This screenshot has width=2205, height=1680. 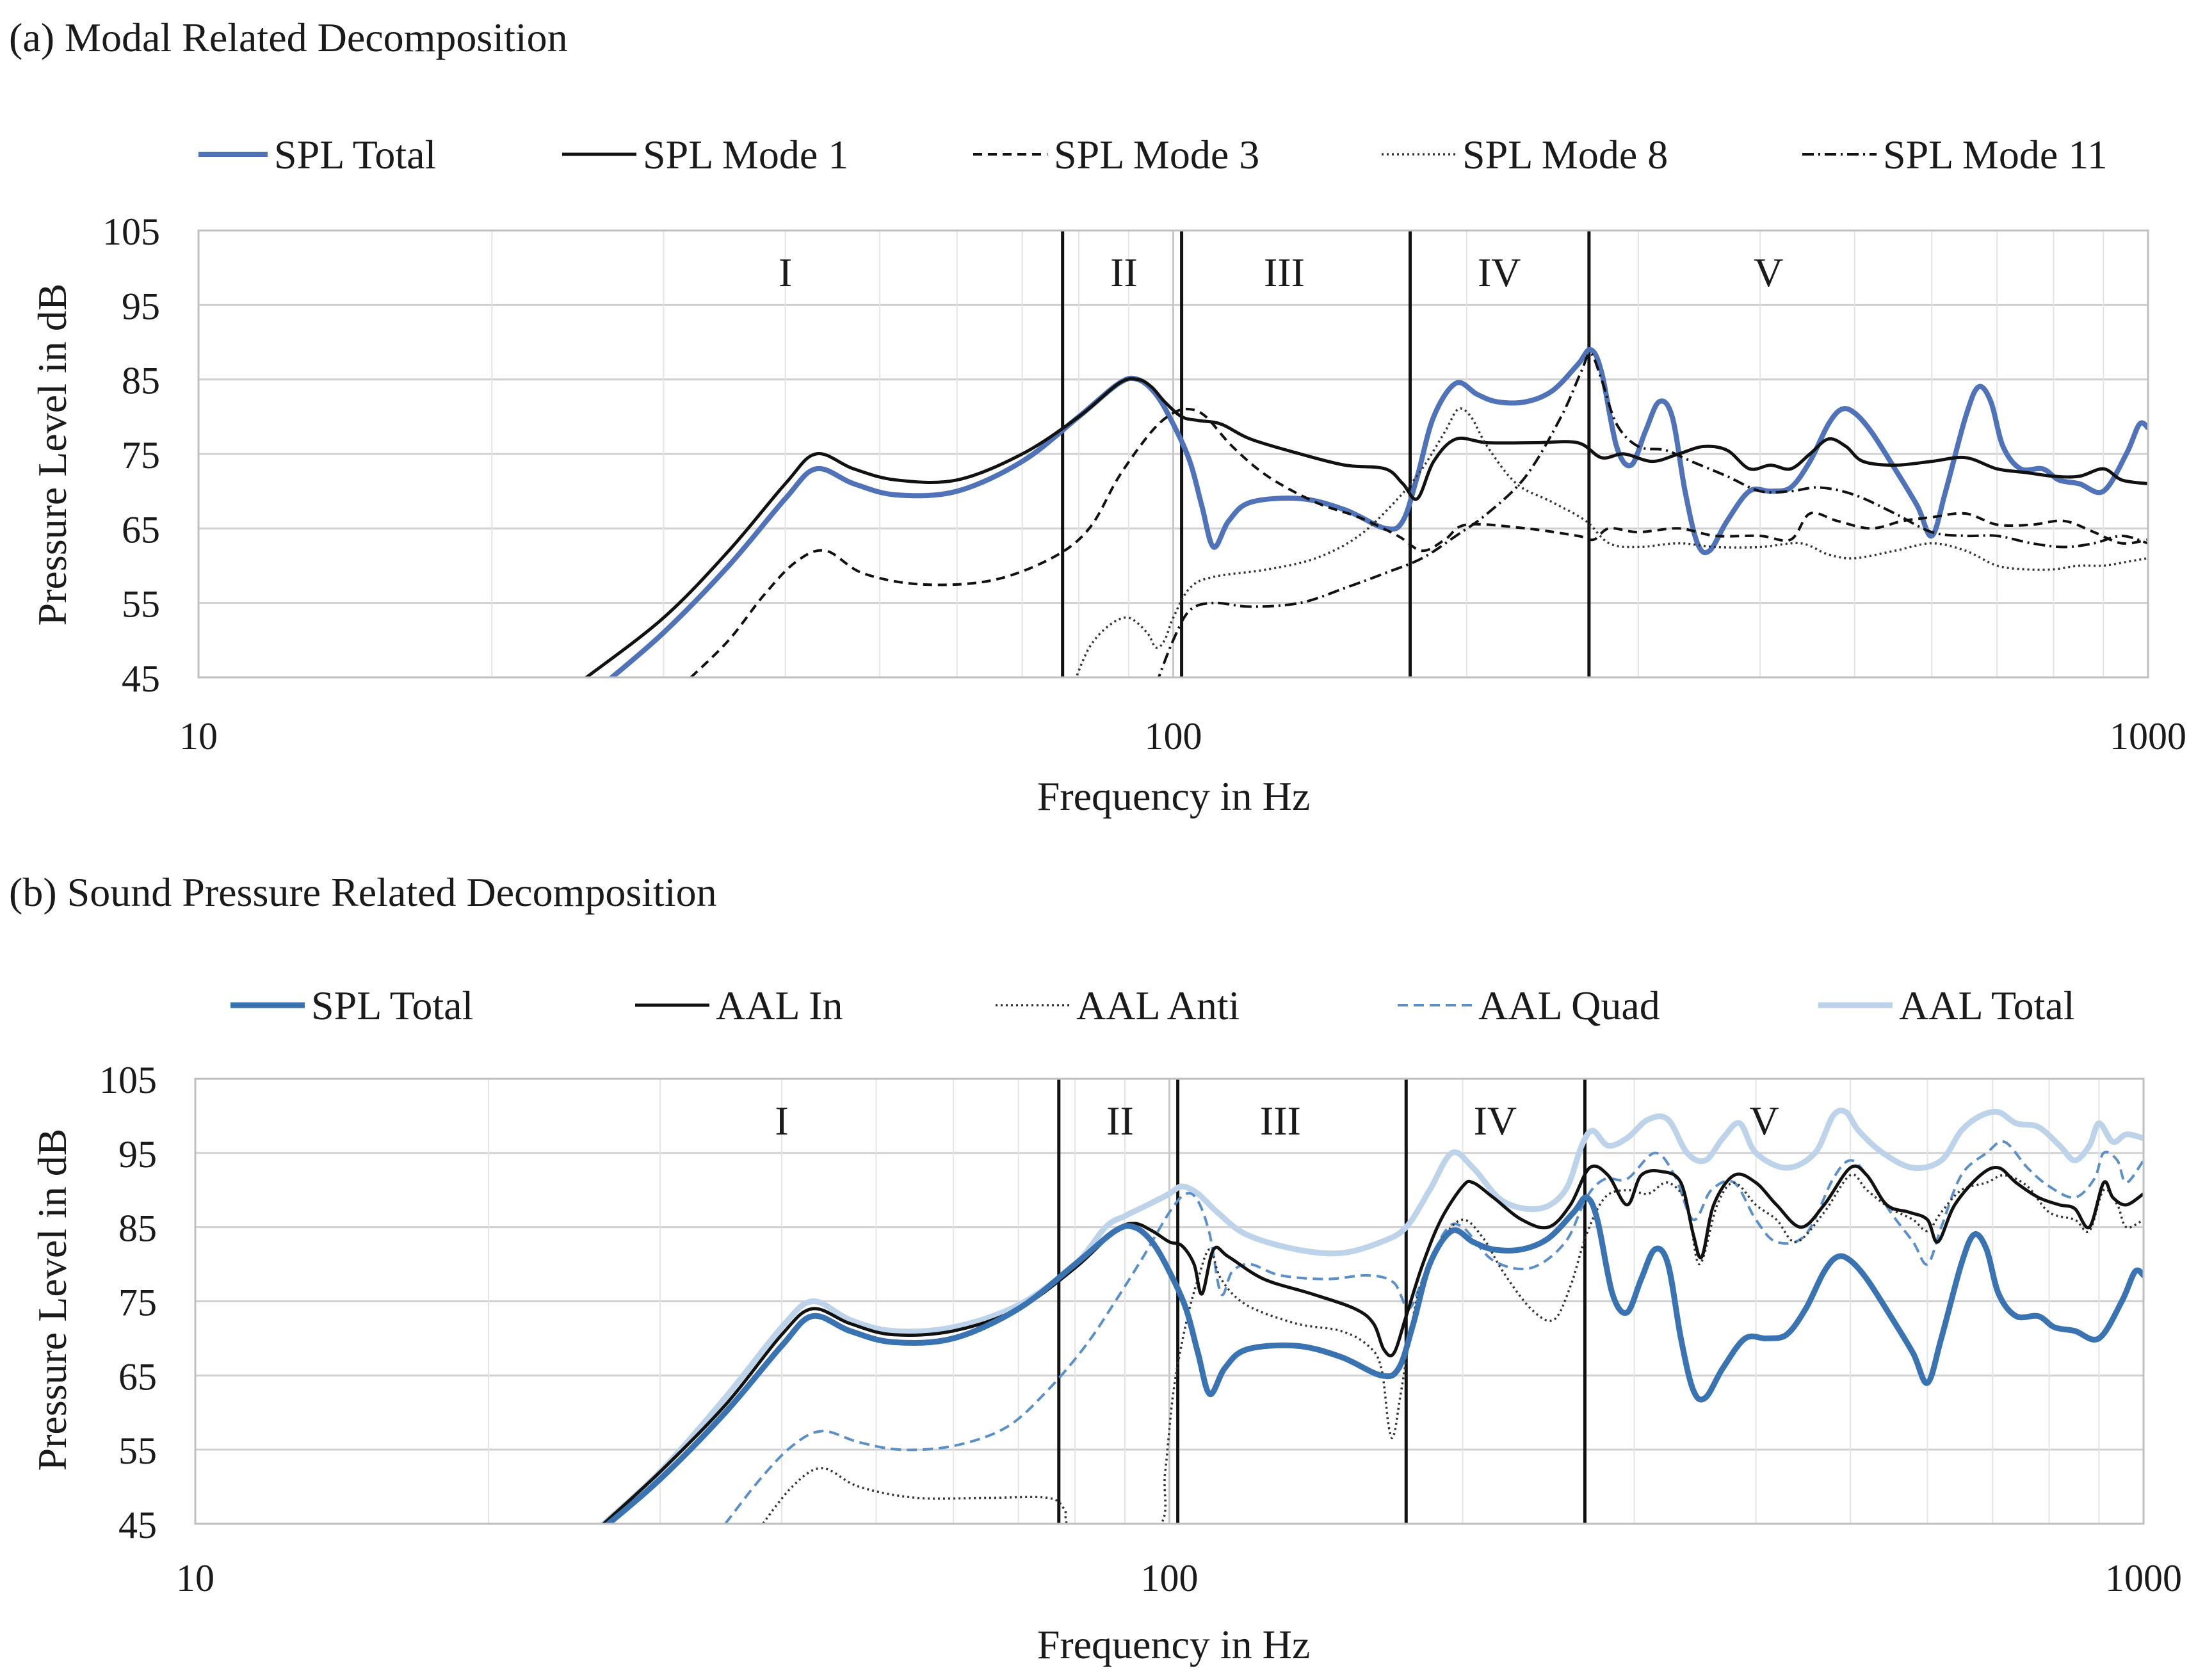 What do you see at coordinates (141, 381) in the screenshot?
I see `panel-a-y-tick-85: 85` at bounding box center [141, 381].